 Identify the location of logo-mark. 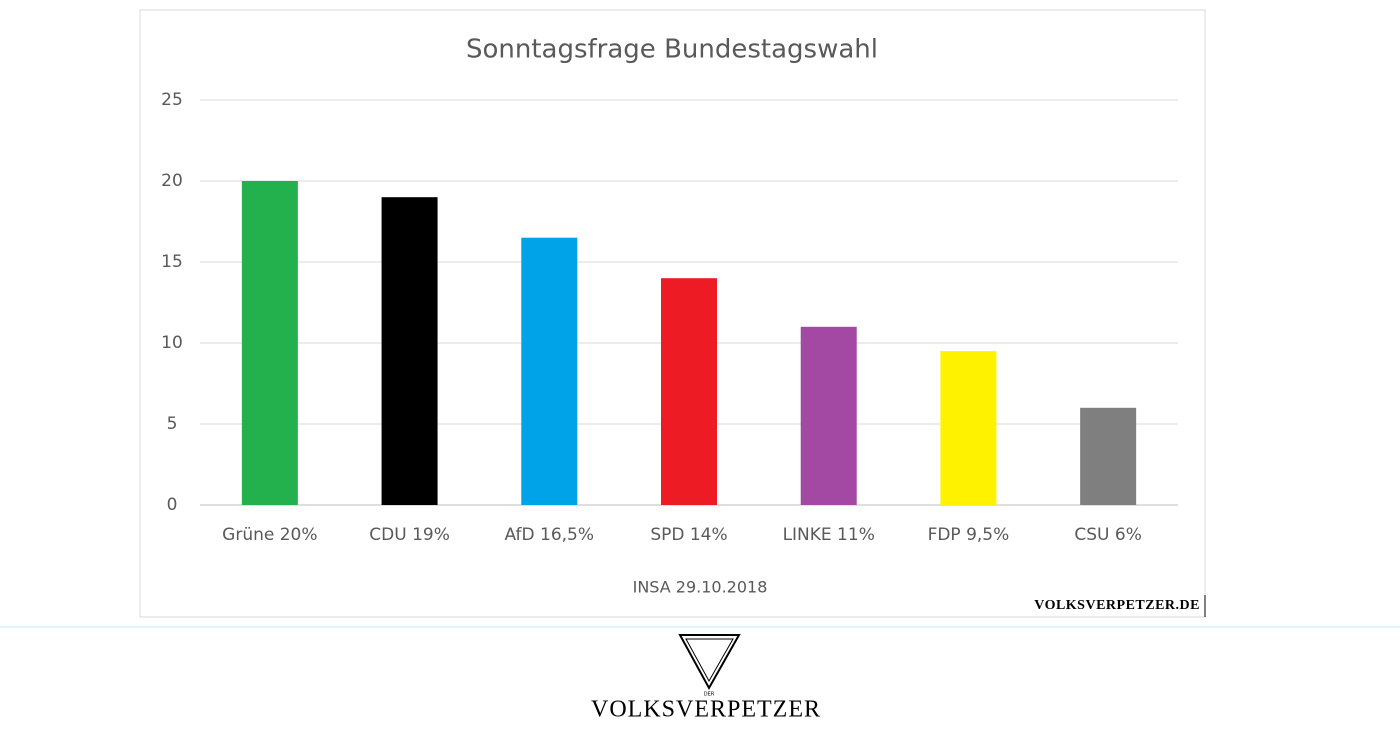
(709, 662).